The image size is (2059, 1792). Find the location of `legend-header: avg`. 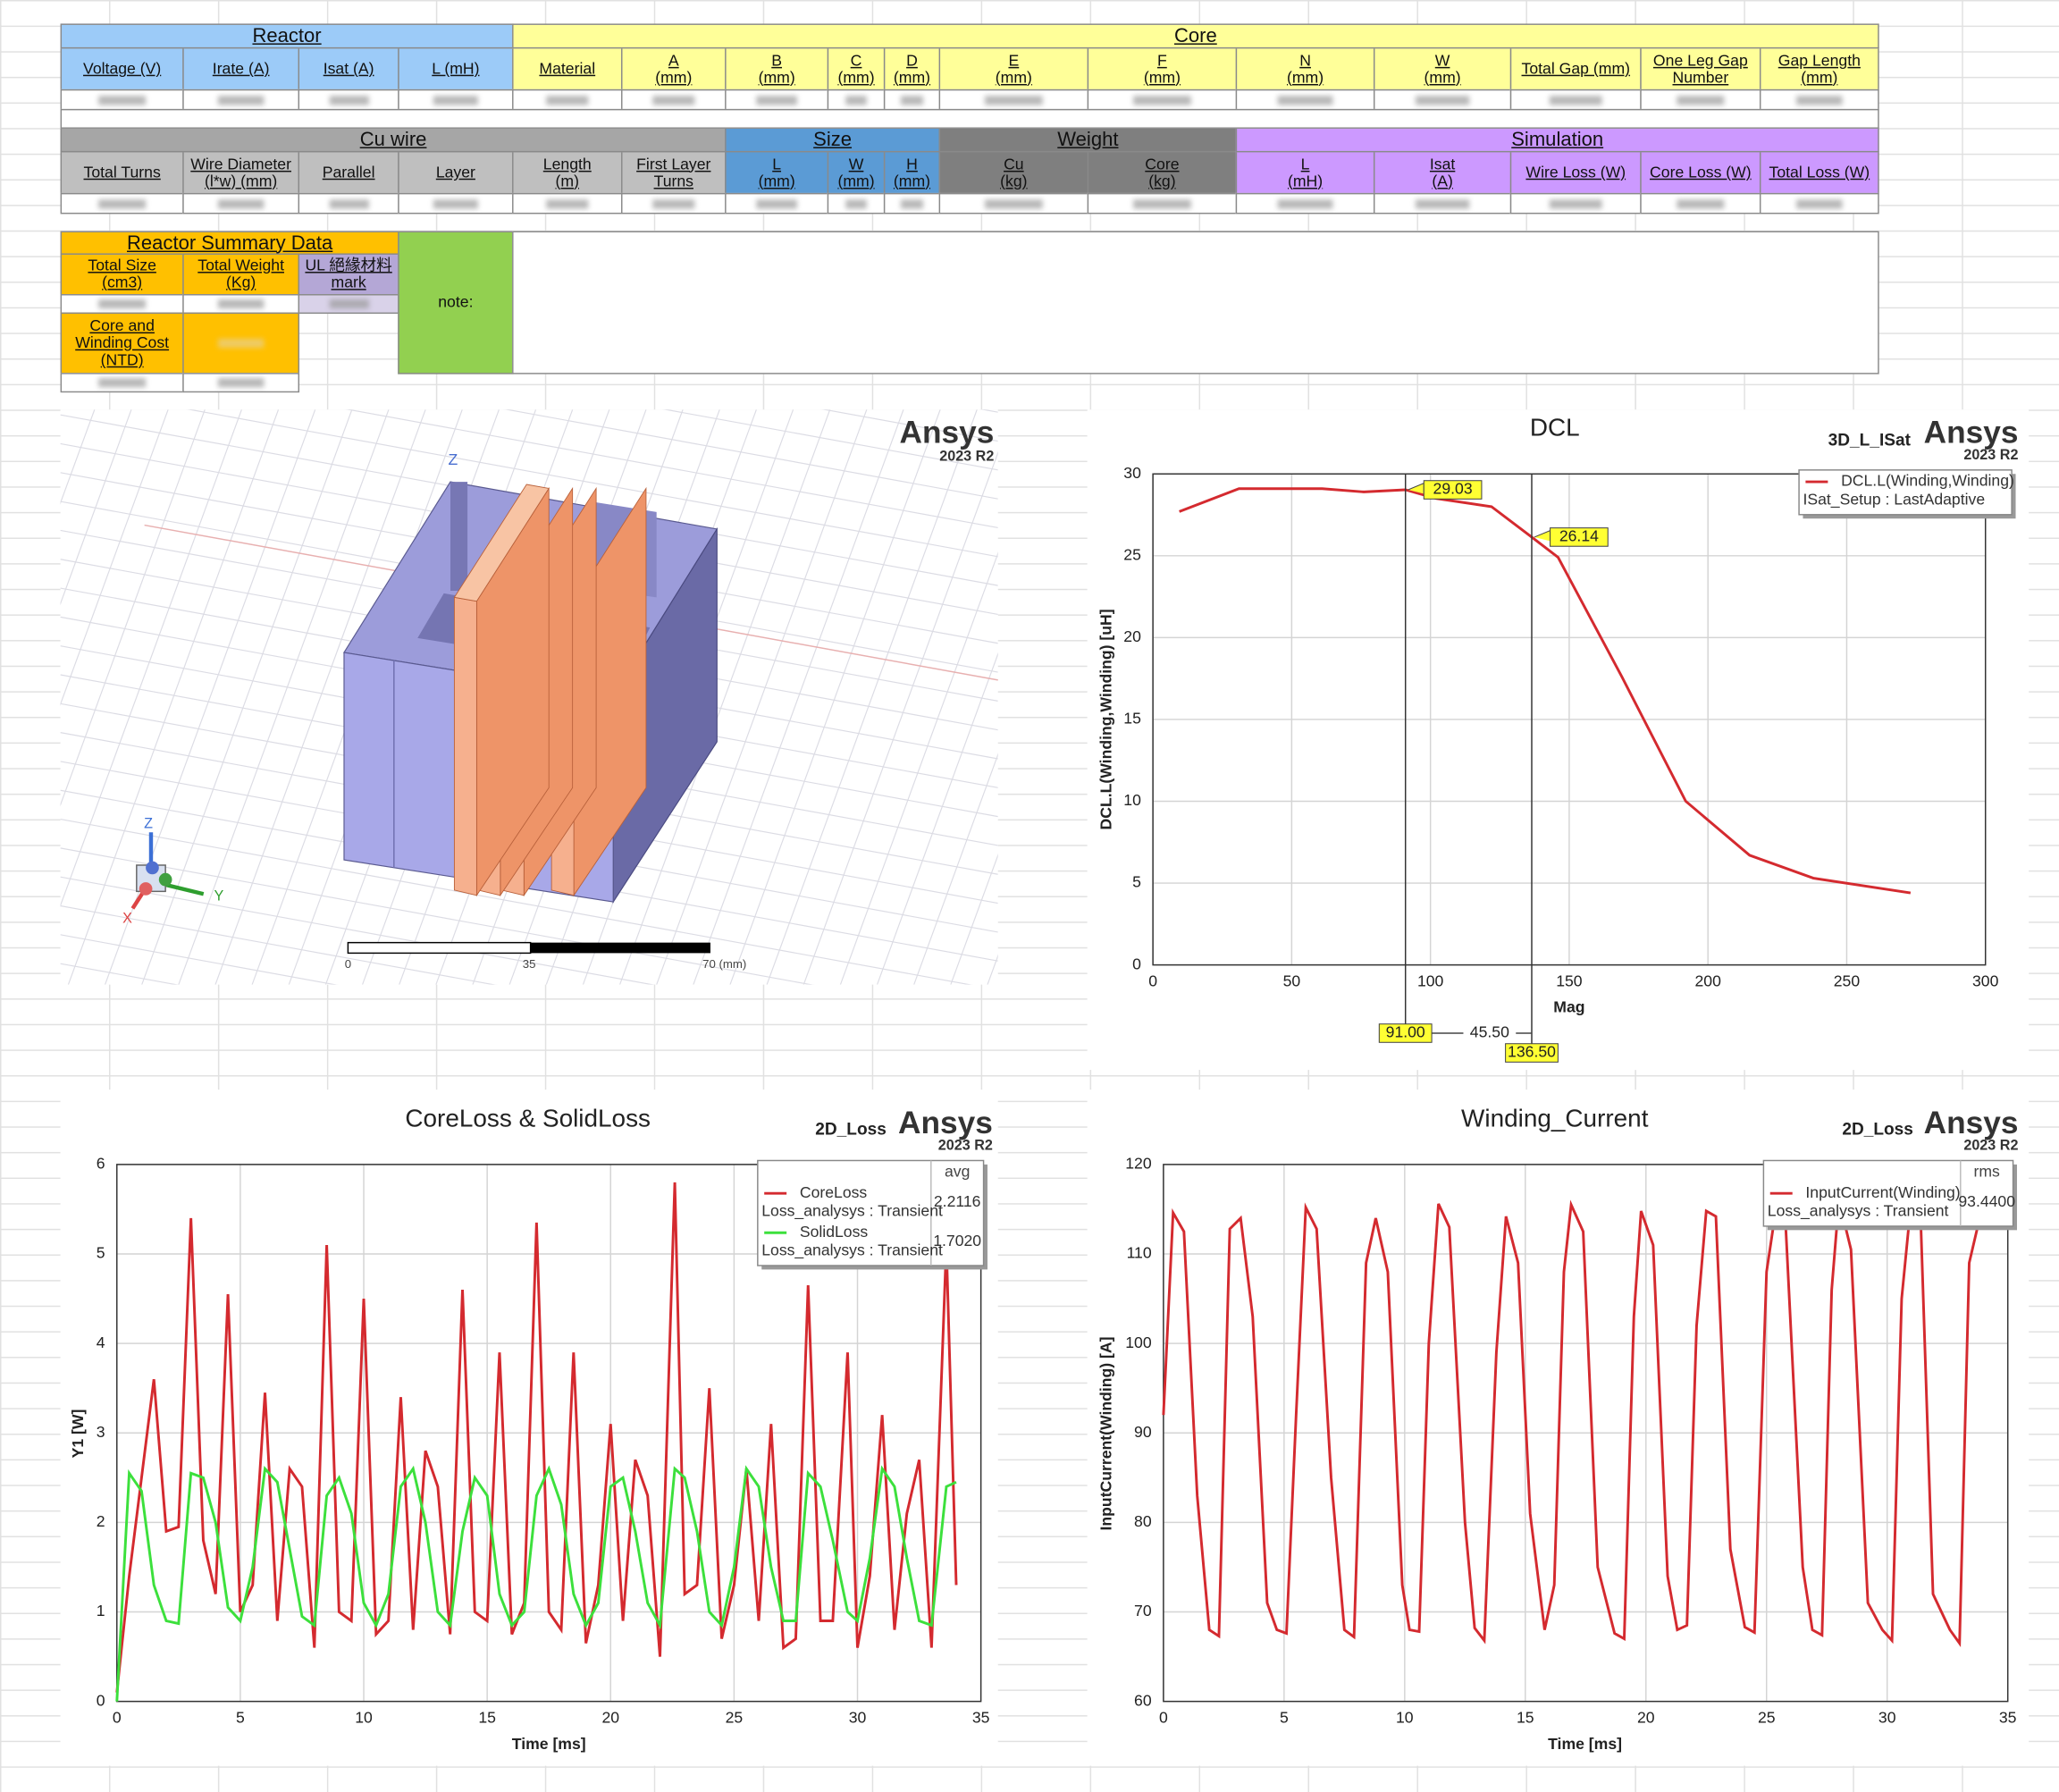

legend-header: avg is located at coordinates (957, 1171).